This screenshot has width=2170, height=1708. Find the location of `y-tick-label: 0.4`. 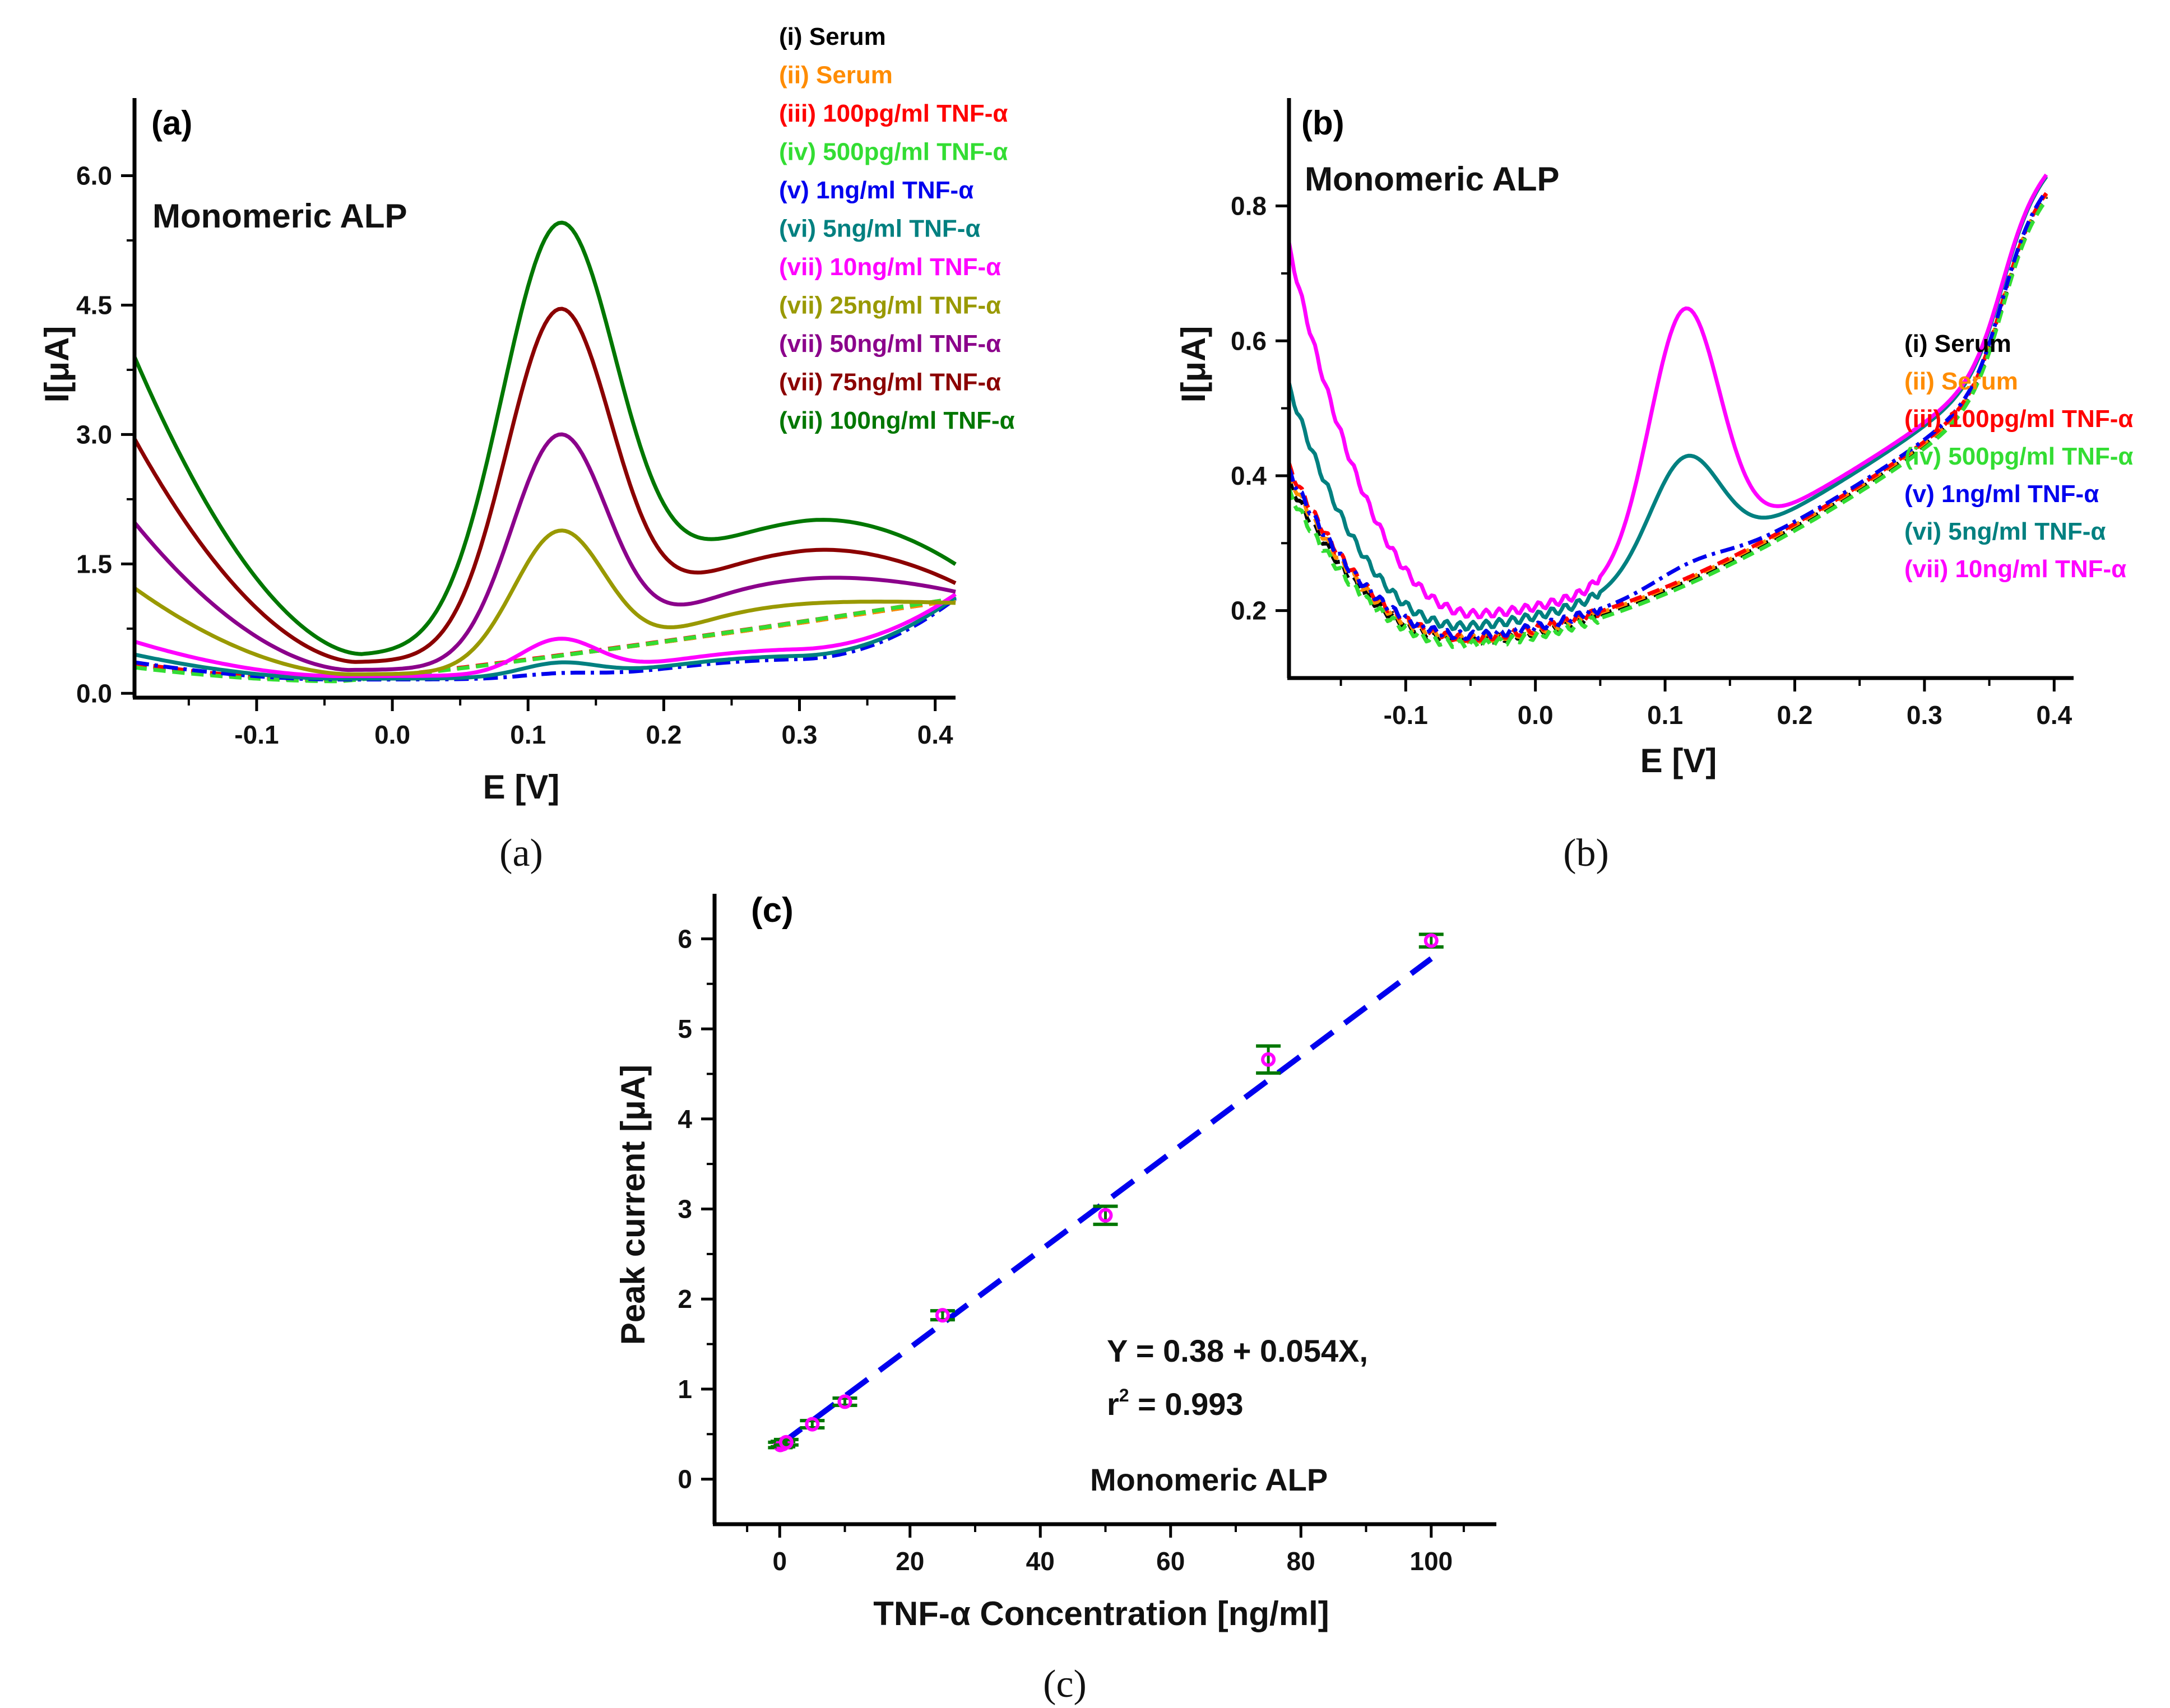

y-tick-label: 0.4 is located at coordinates (1249, 475).